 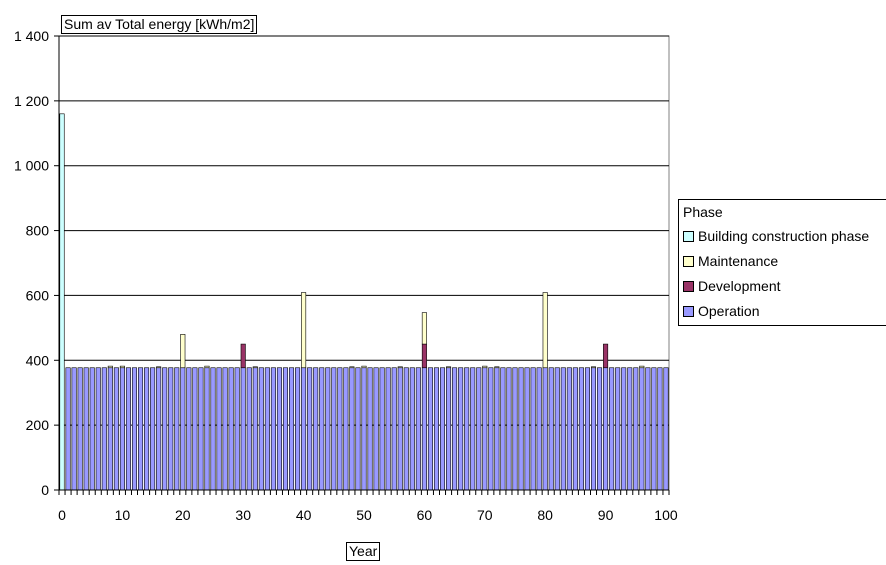 I want to click on legend-item-operation: Operation, so click(x=721, y=311).